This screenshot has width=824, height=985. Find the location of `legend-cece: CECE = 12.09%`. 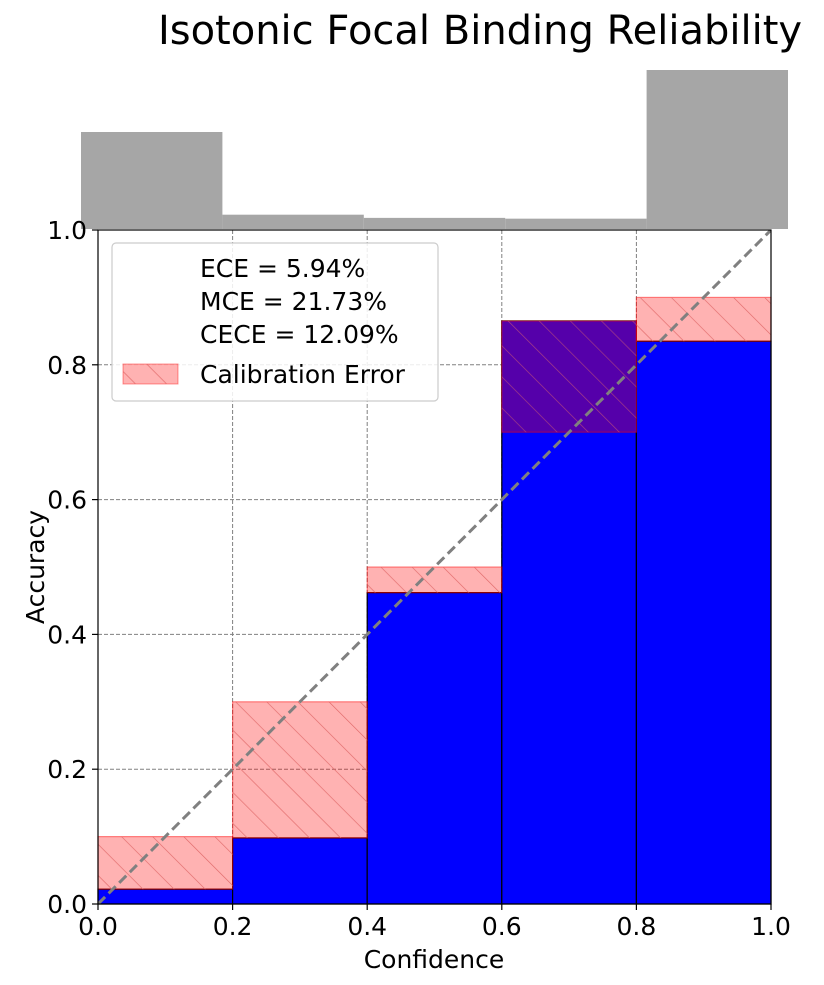

legend-cece: CECE = 12.09% is located at coordinates (299, 334).